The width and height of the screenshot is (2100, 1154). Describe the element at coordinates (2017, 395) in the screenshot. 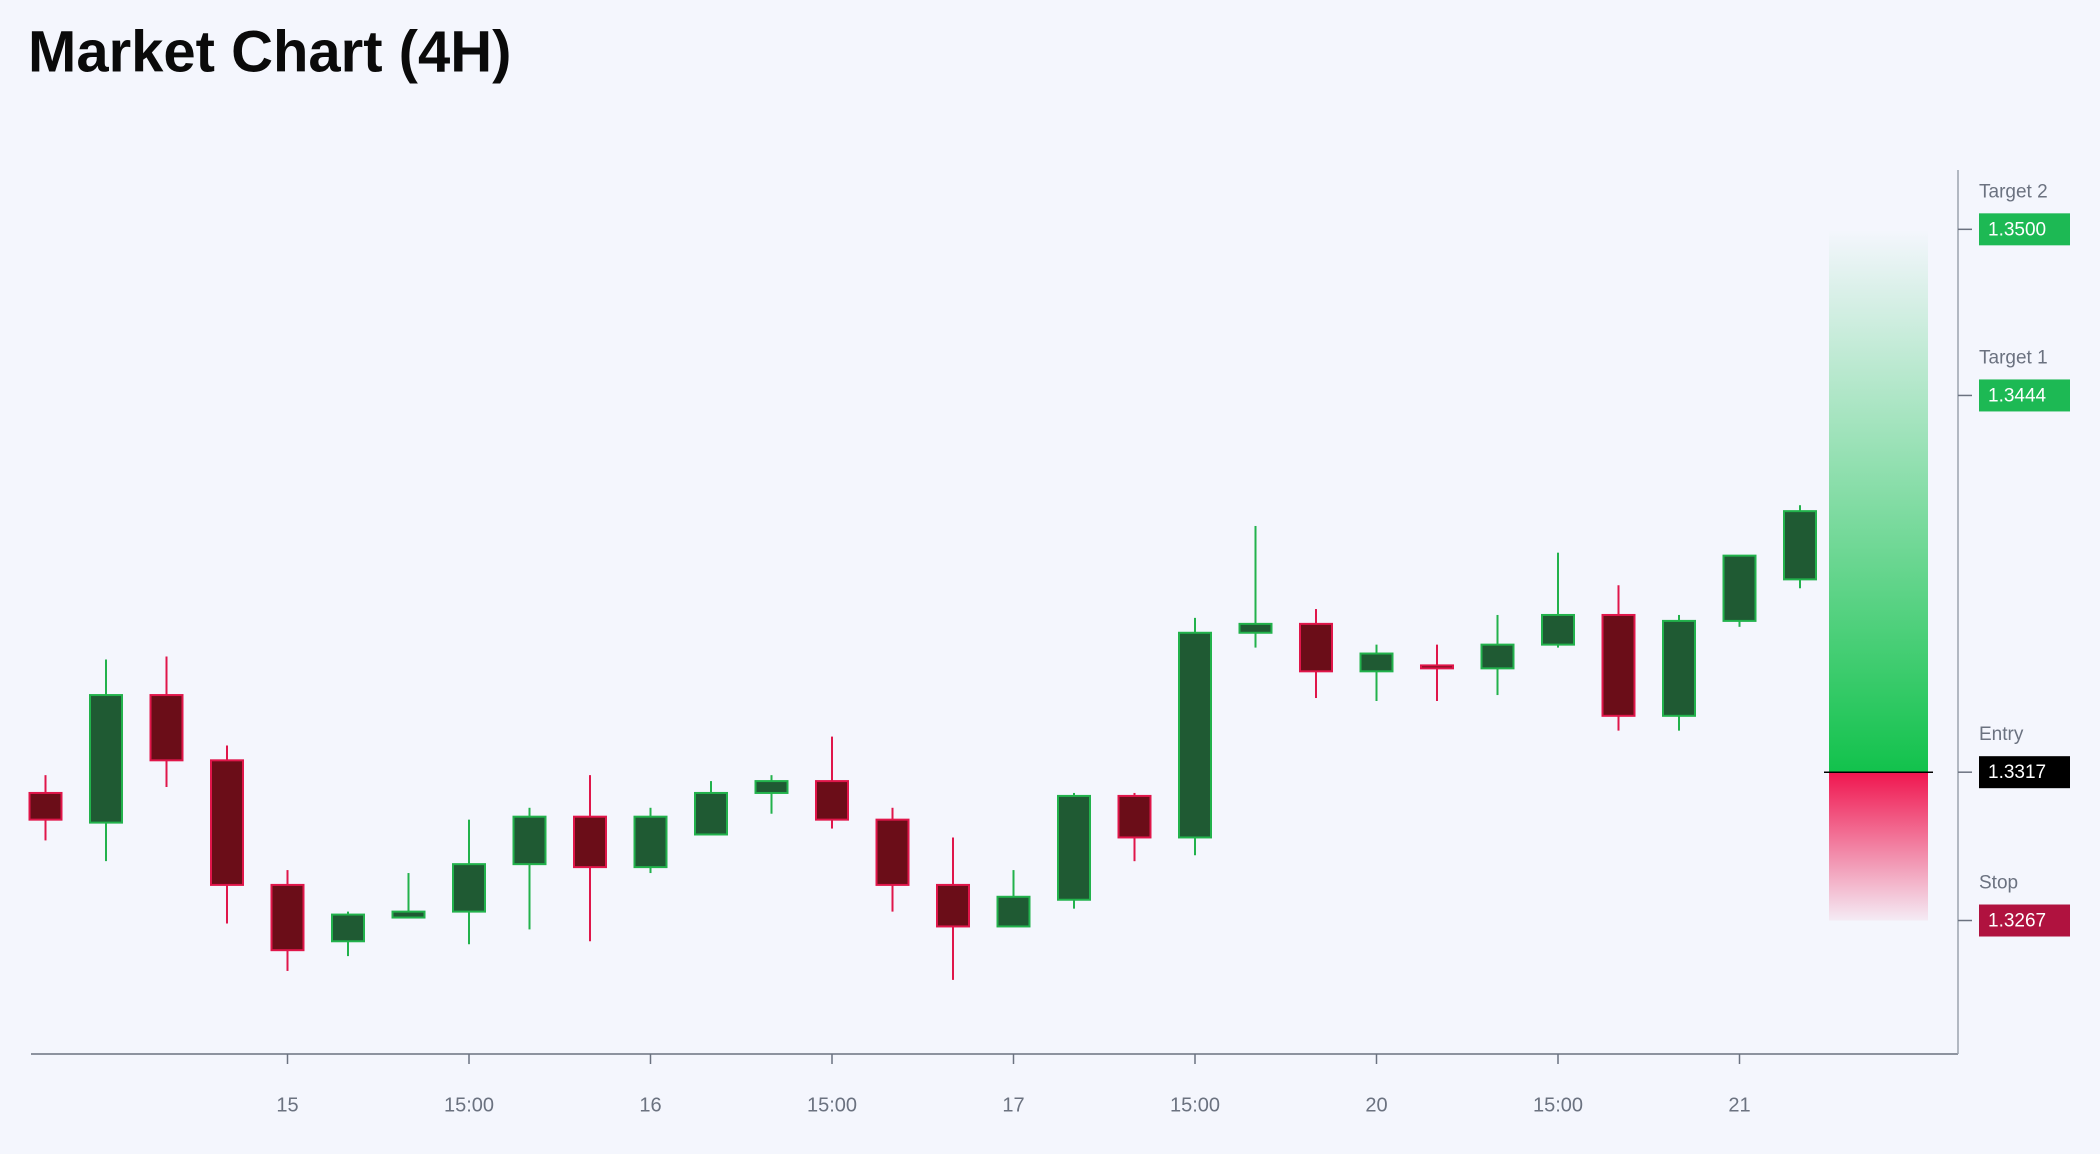

I see `level-value: 1.3444` at that location.